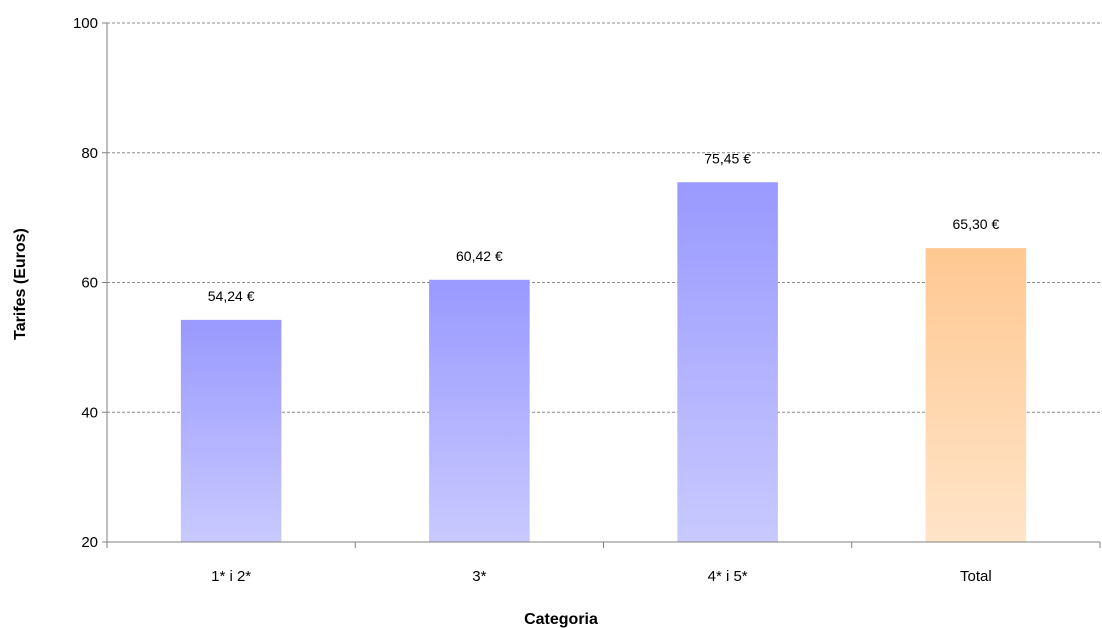 Image resolution: width=1102 pixels, height=628 pixels. I want to click on y-tick-label: 40, so click(89, 412).